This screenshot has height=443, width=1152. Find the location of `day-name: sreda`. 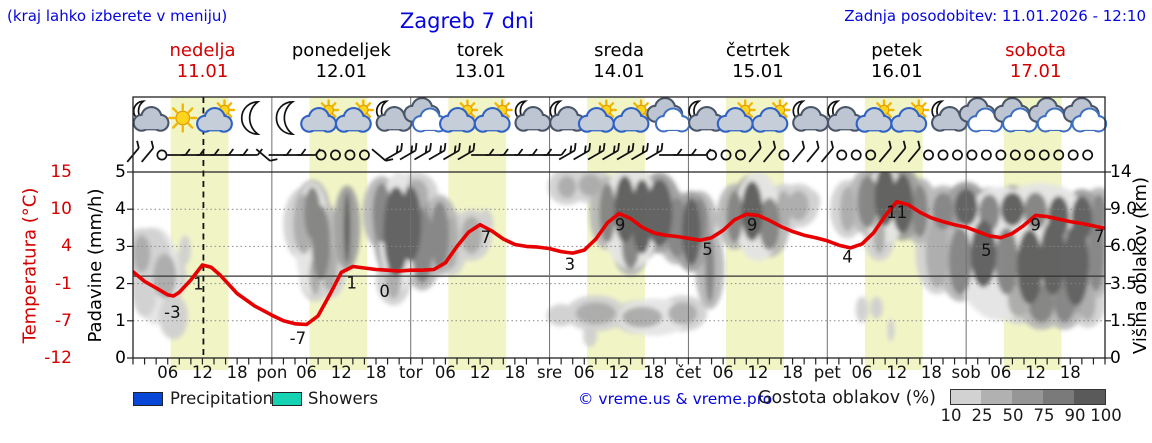

day-name: sreda is located at coordinates (619, 50).